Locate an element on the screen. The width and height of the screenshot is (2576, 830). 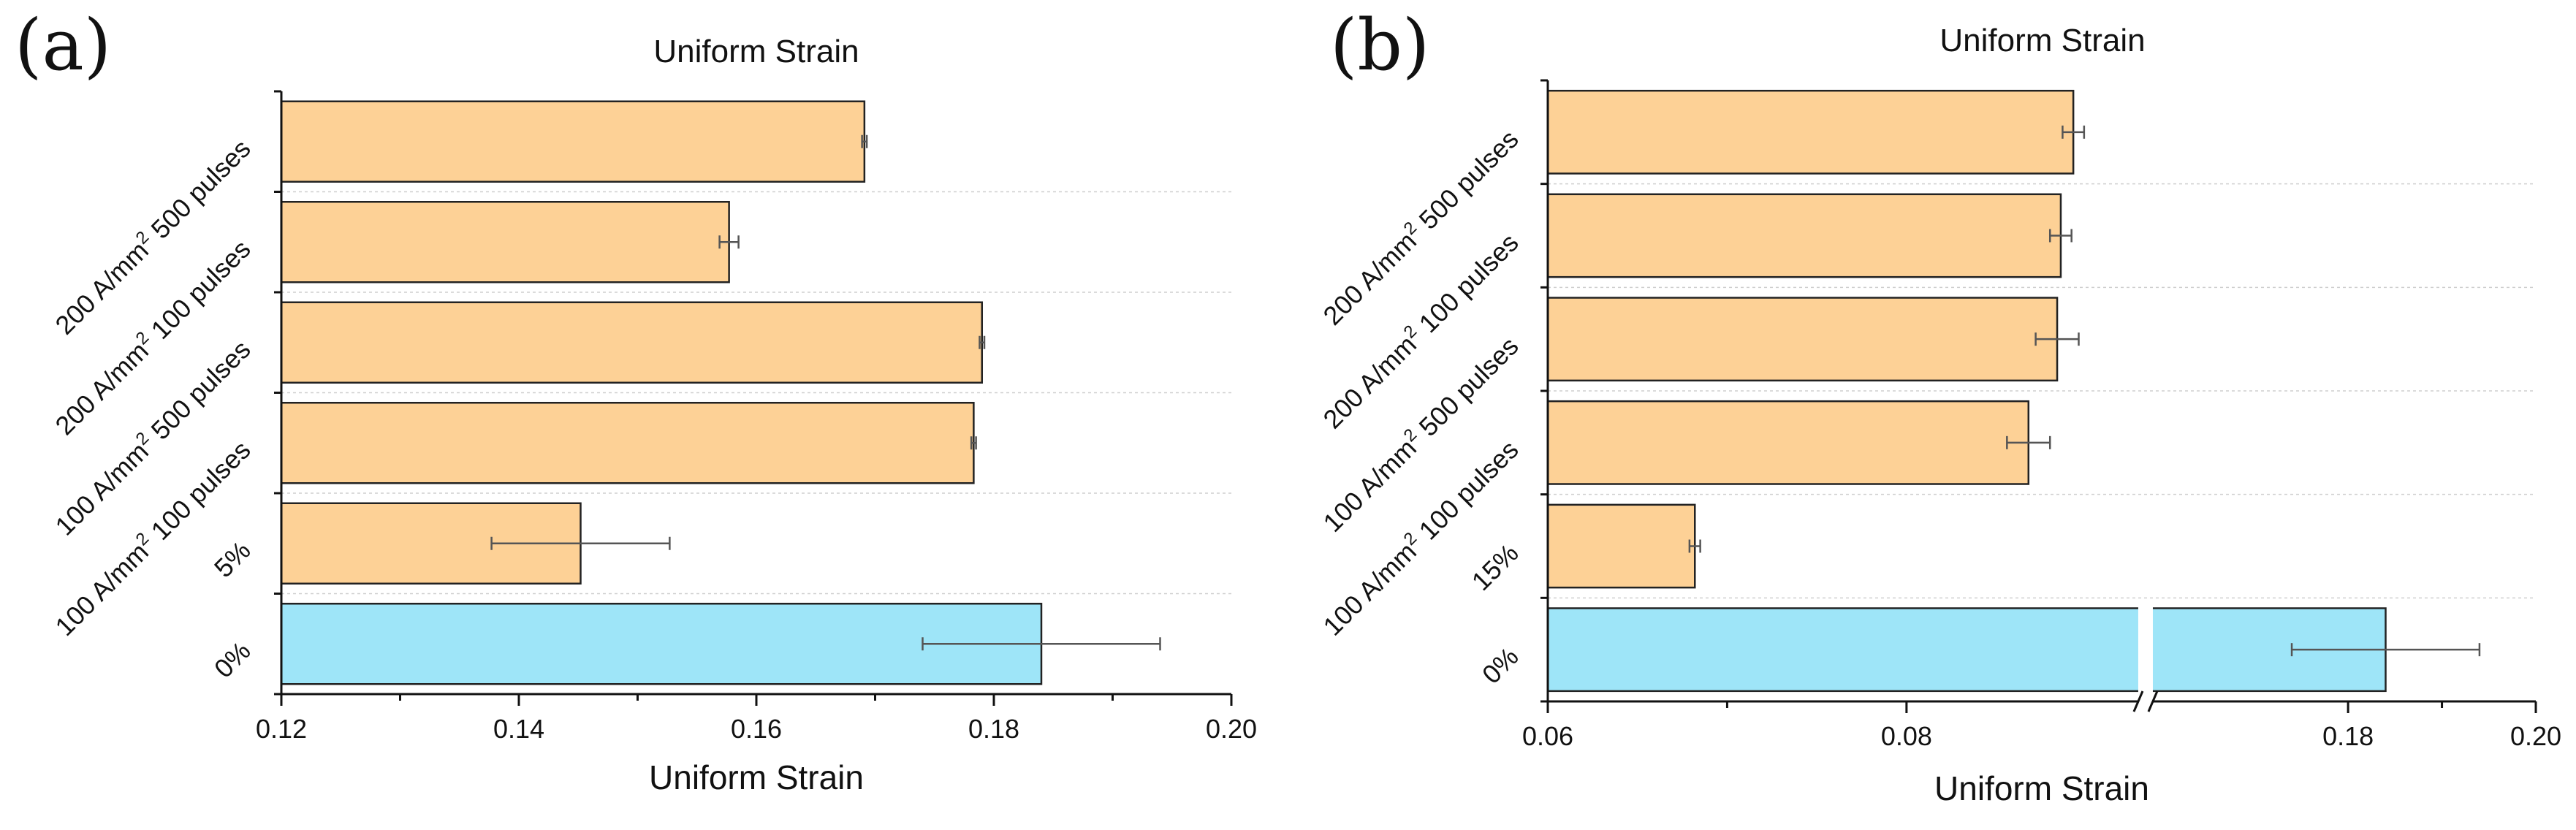
x-tick-label: 0.08 is located at coordinates (1906, 736).